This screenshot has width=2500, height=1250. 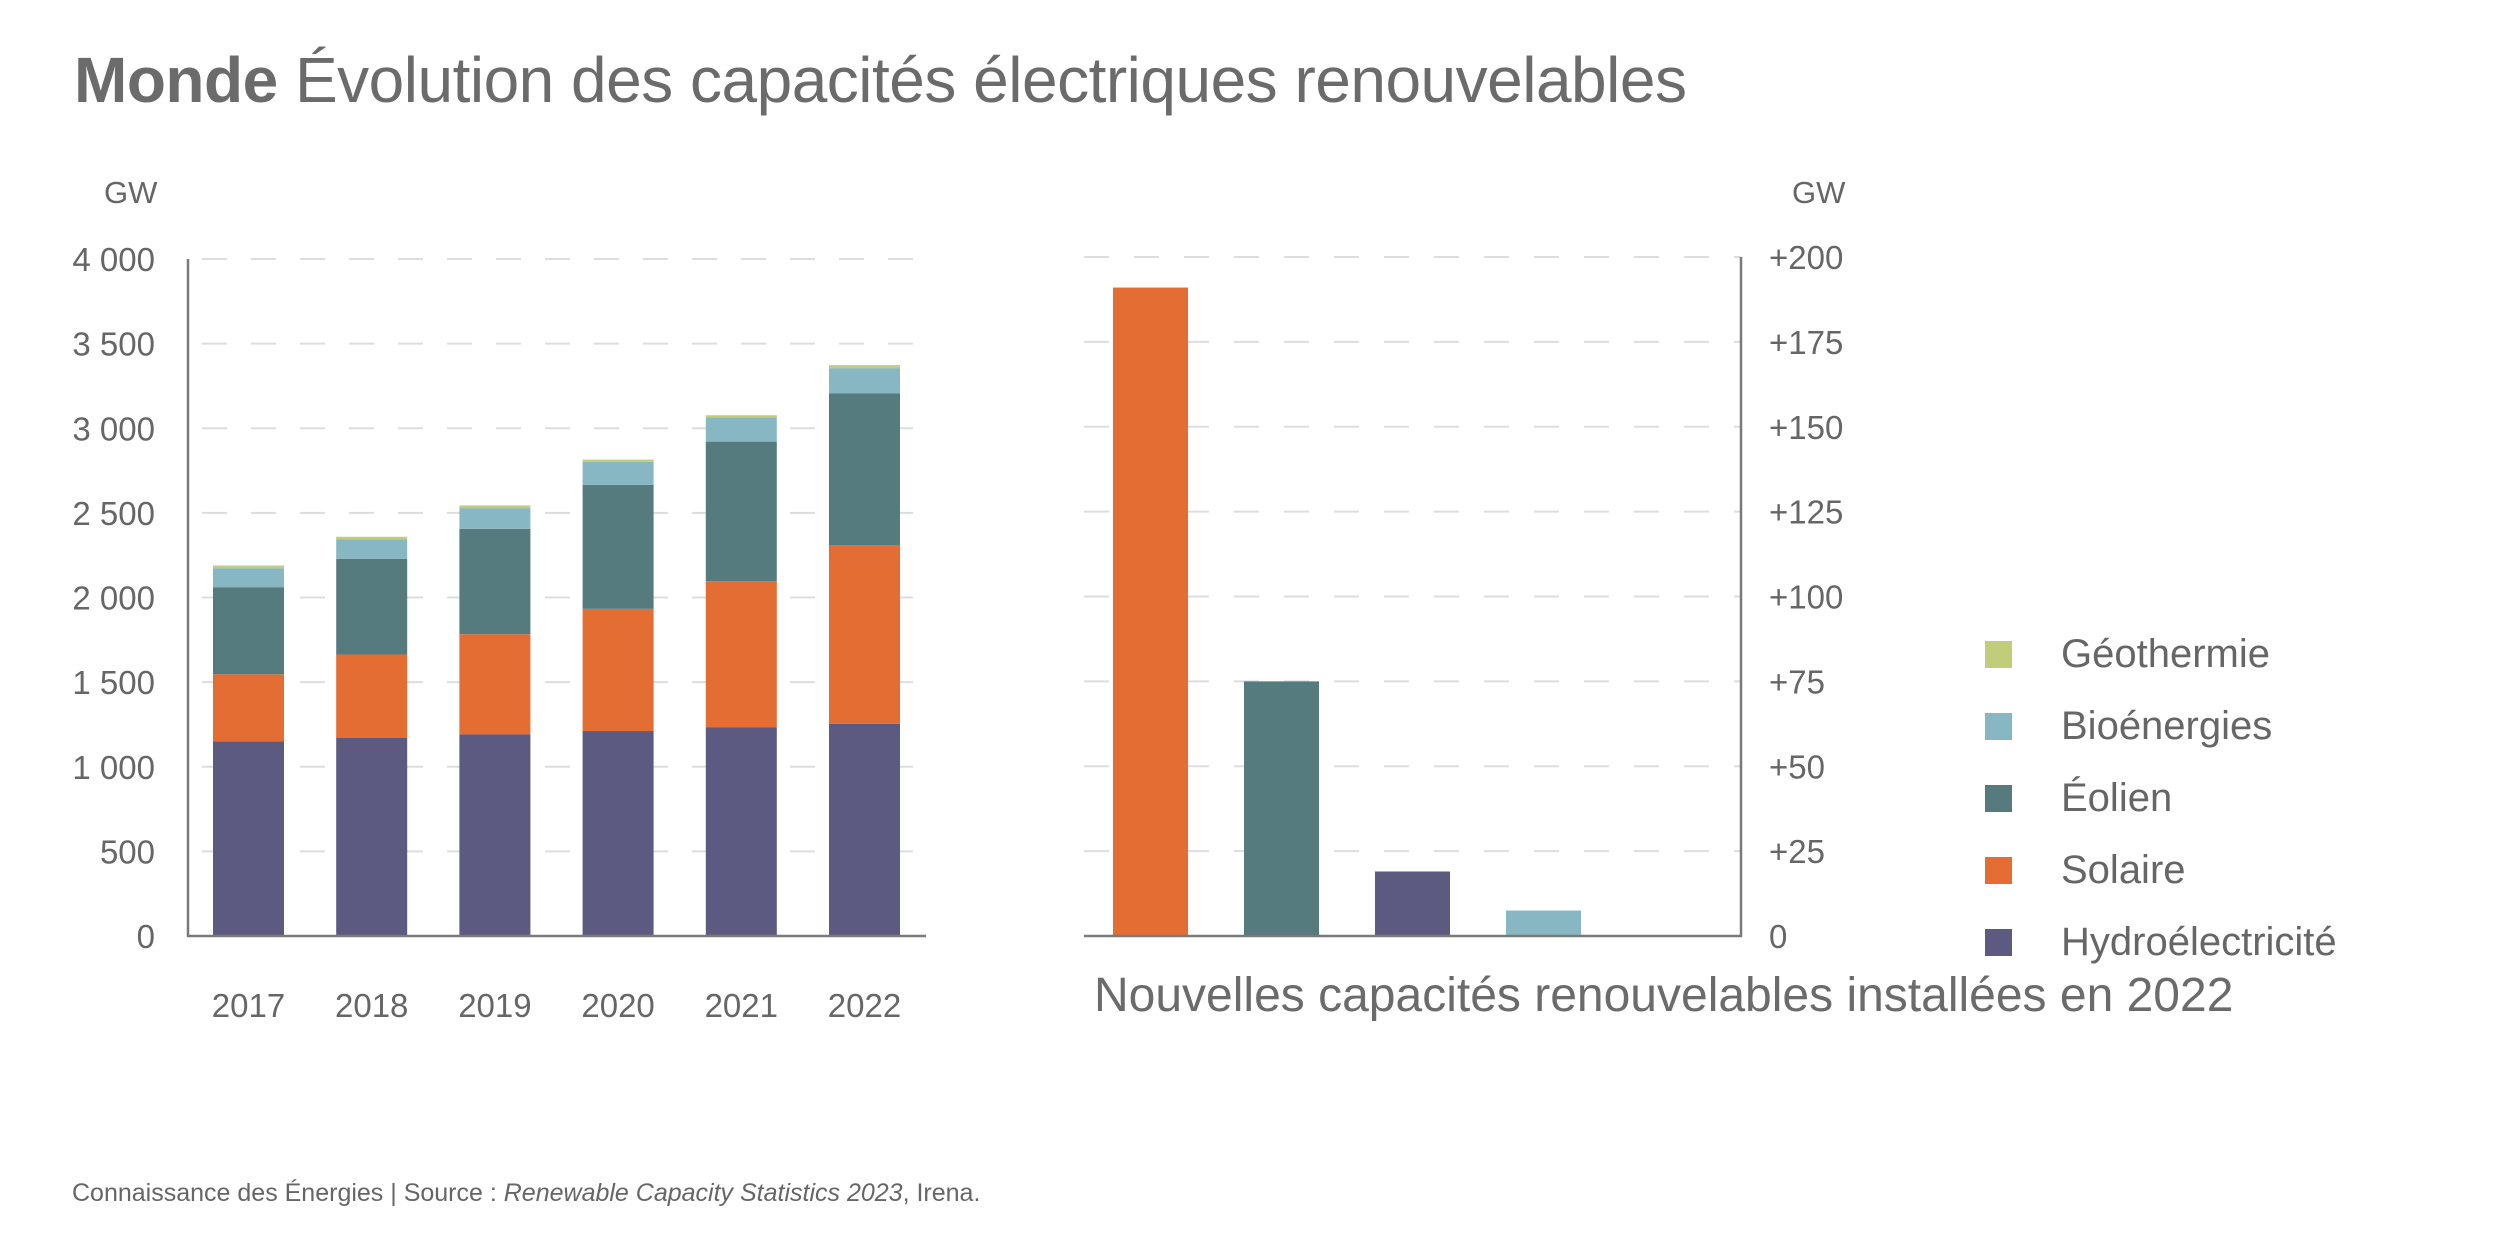 What do you see at coordinates (1806, 597) in the screenshot?
I see `y-tick-label: +100` at bounding box center [1806, 597].